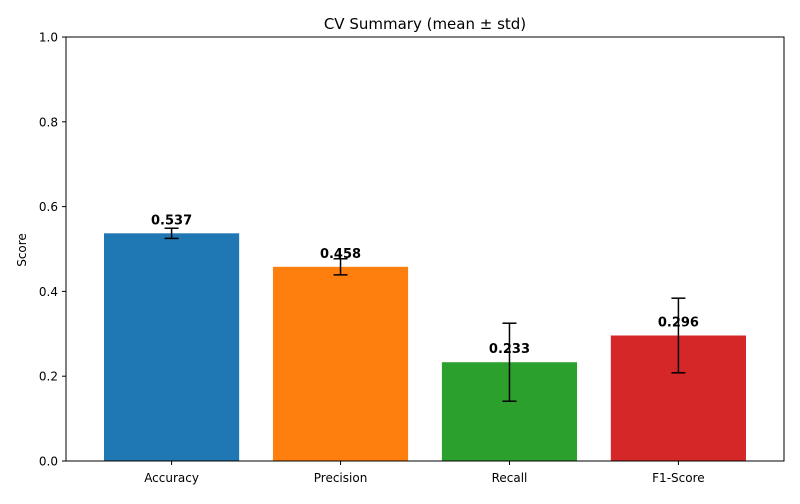 This screenshot has height=504, width=800. I want to click on value-label: 0.458, so click(340, 254).